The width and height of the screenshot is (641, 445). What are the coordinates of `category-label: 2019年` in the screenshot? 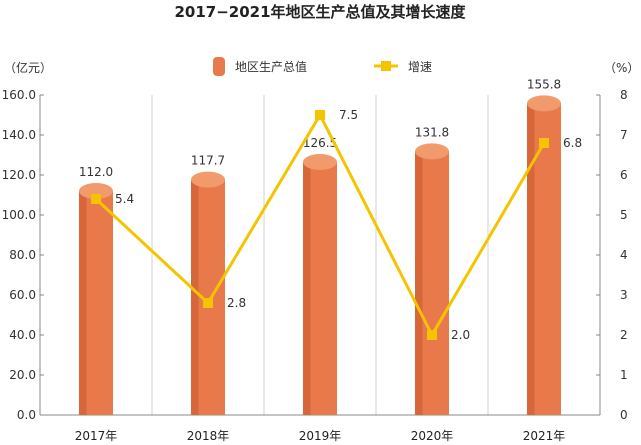 It's located at (320, 436).